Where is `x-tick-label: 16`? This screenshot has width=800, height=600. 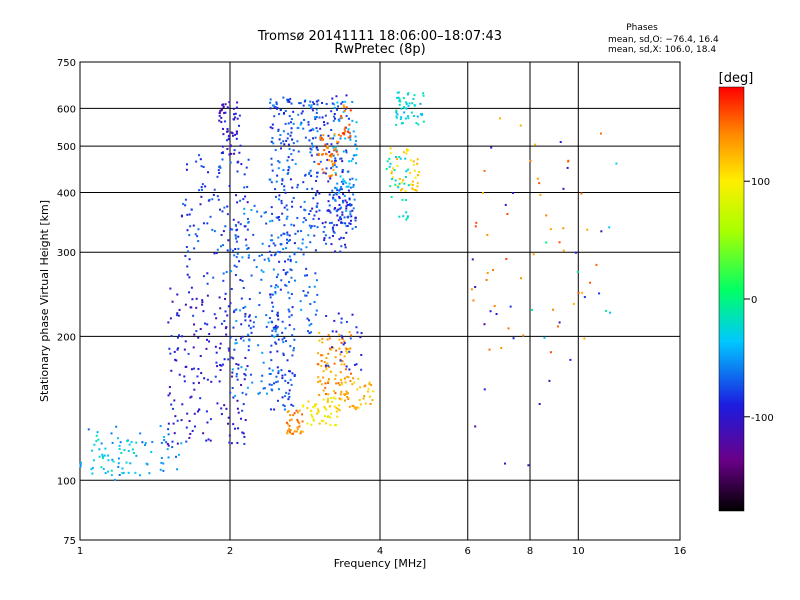
x-tick-label: 16 is located at coordinates (680, 551).